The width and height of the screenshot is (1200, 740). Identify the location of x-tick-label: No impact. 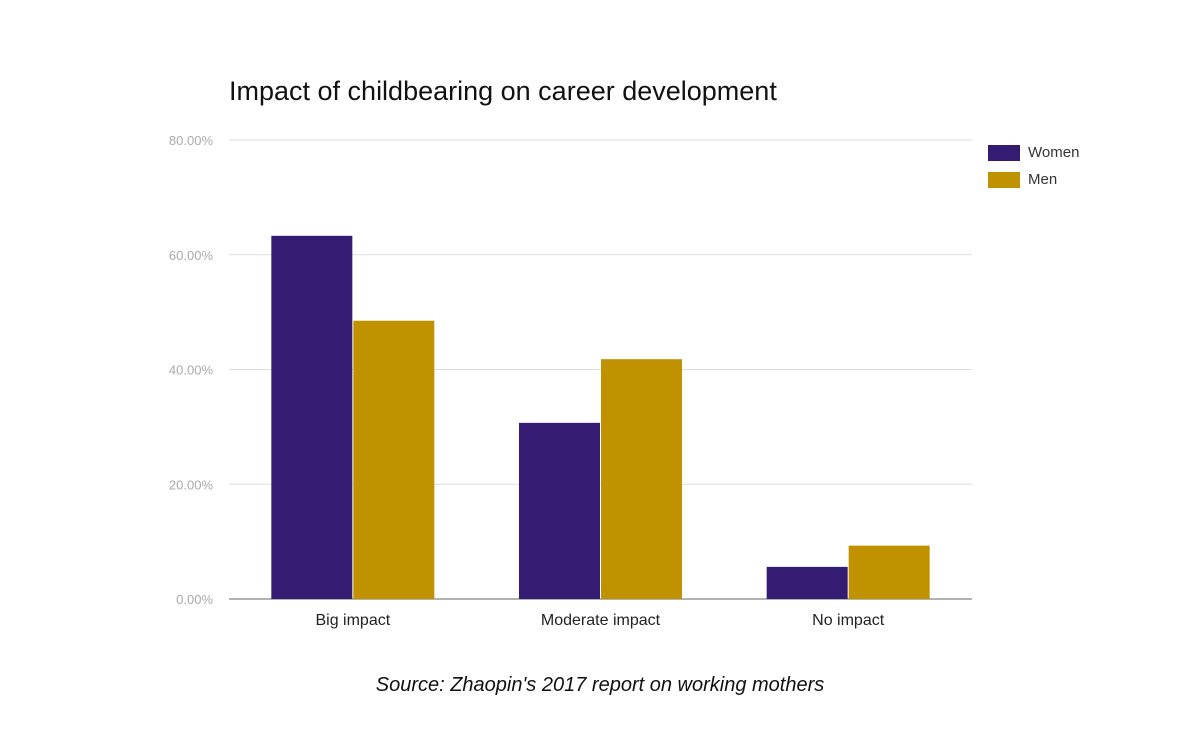
(848, 620).